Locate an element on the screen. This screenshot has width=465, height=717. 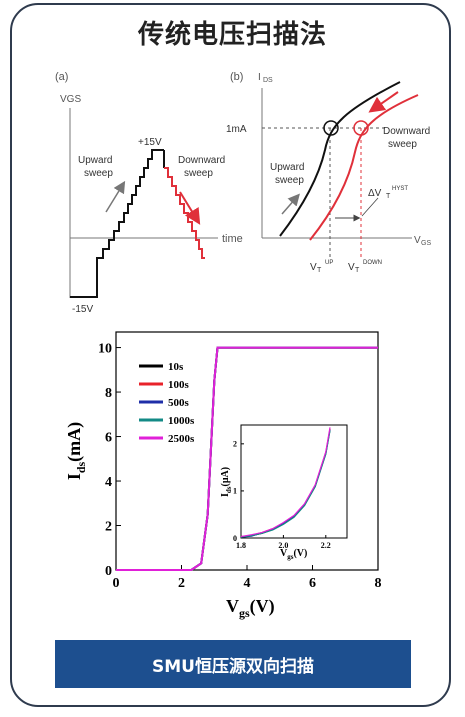
inset-x-axis-label: Vgs(V) is located at coordinates (293, 554).